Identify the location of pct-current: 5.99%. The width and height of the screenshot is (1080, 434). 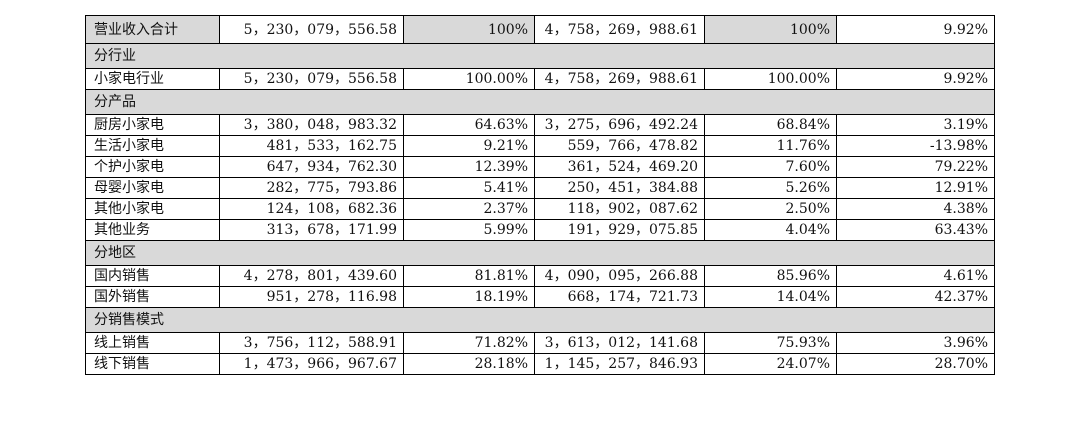
(469, 230).